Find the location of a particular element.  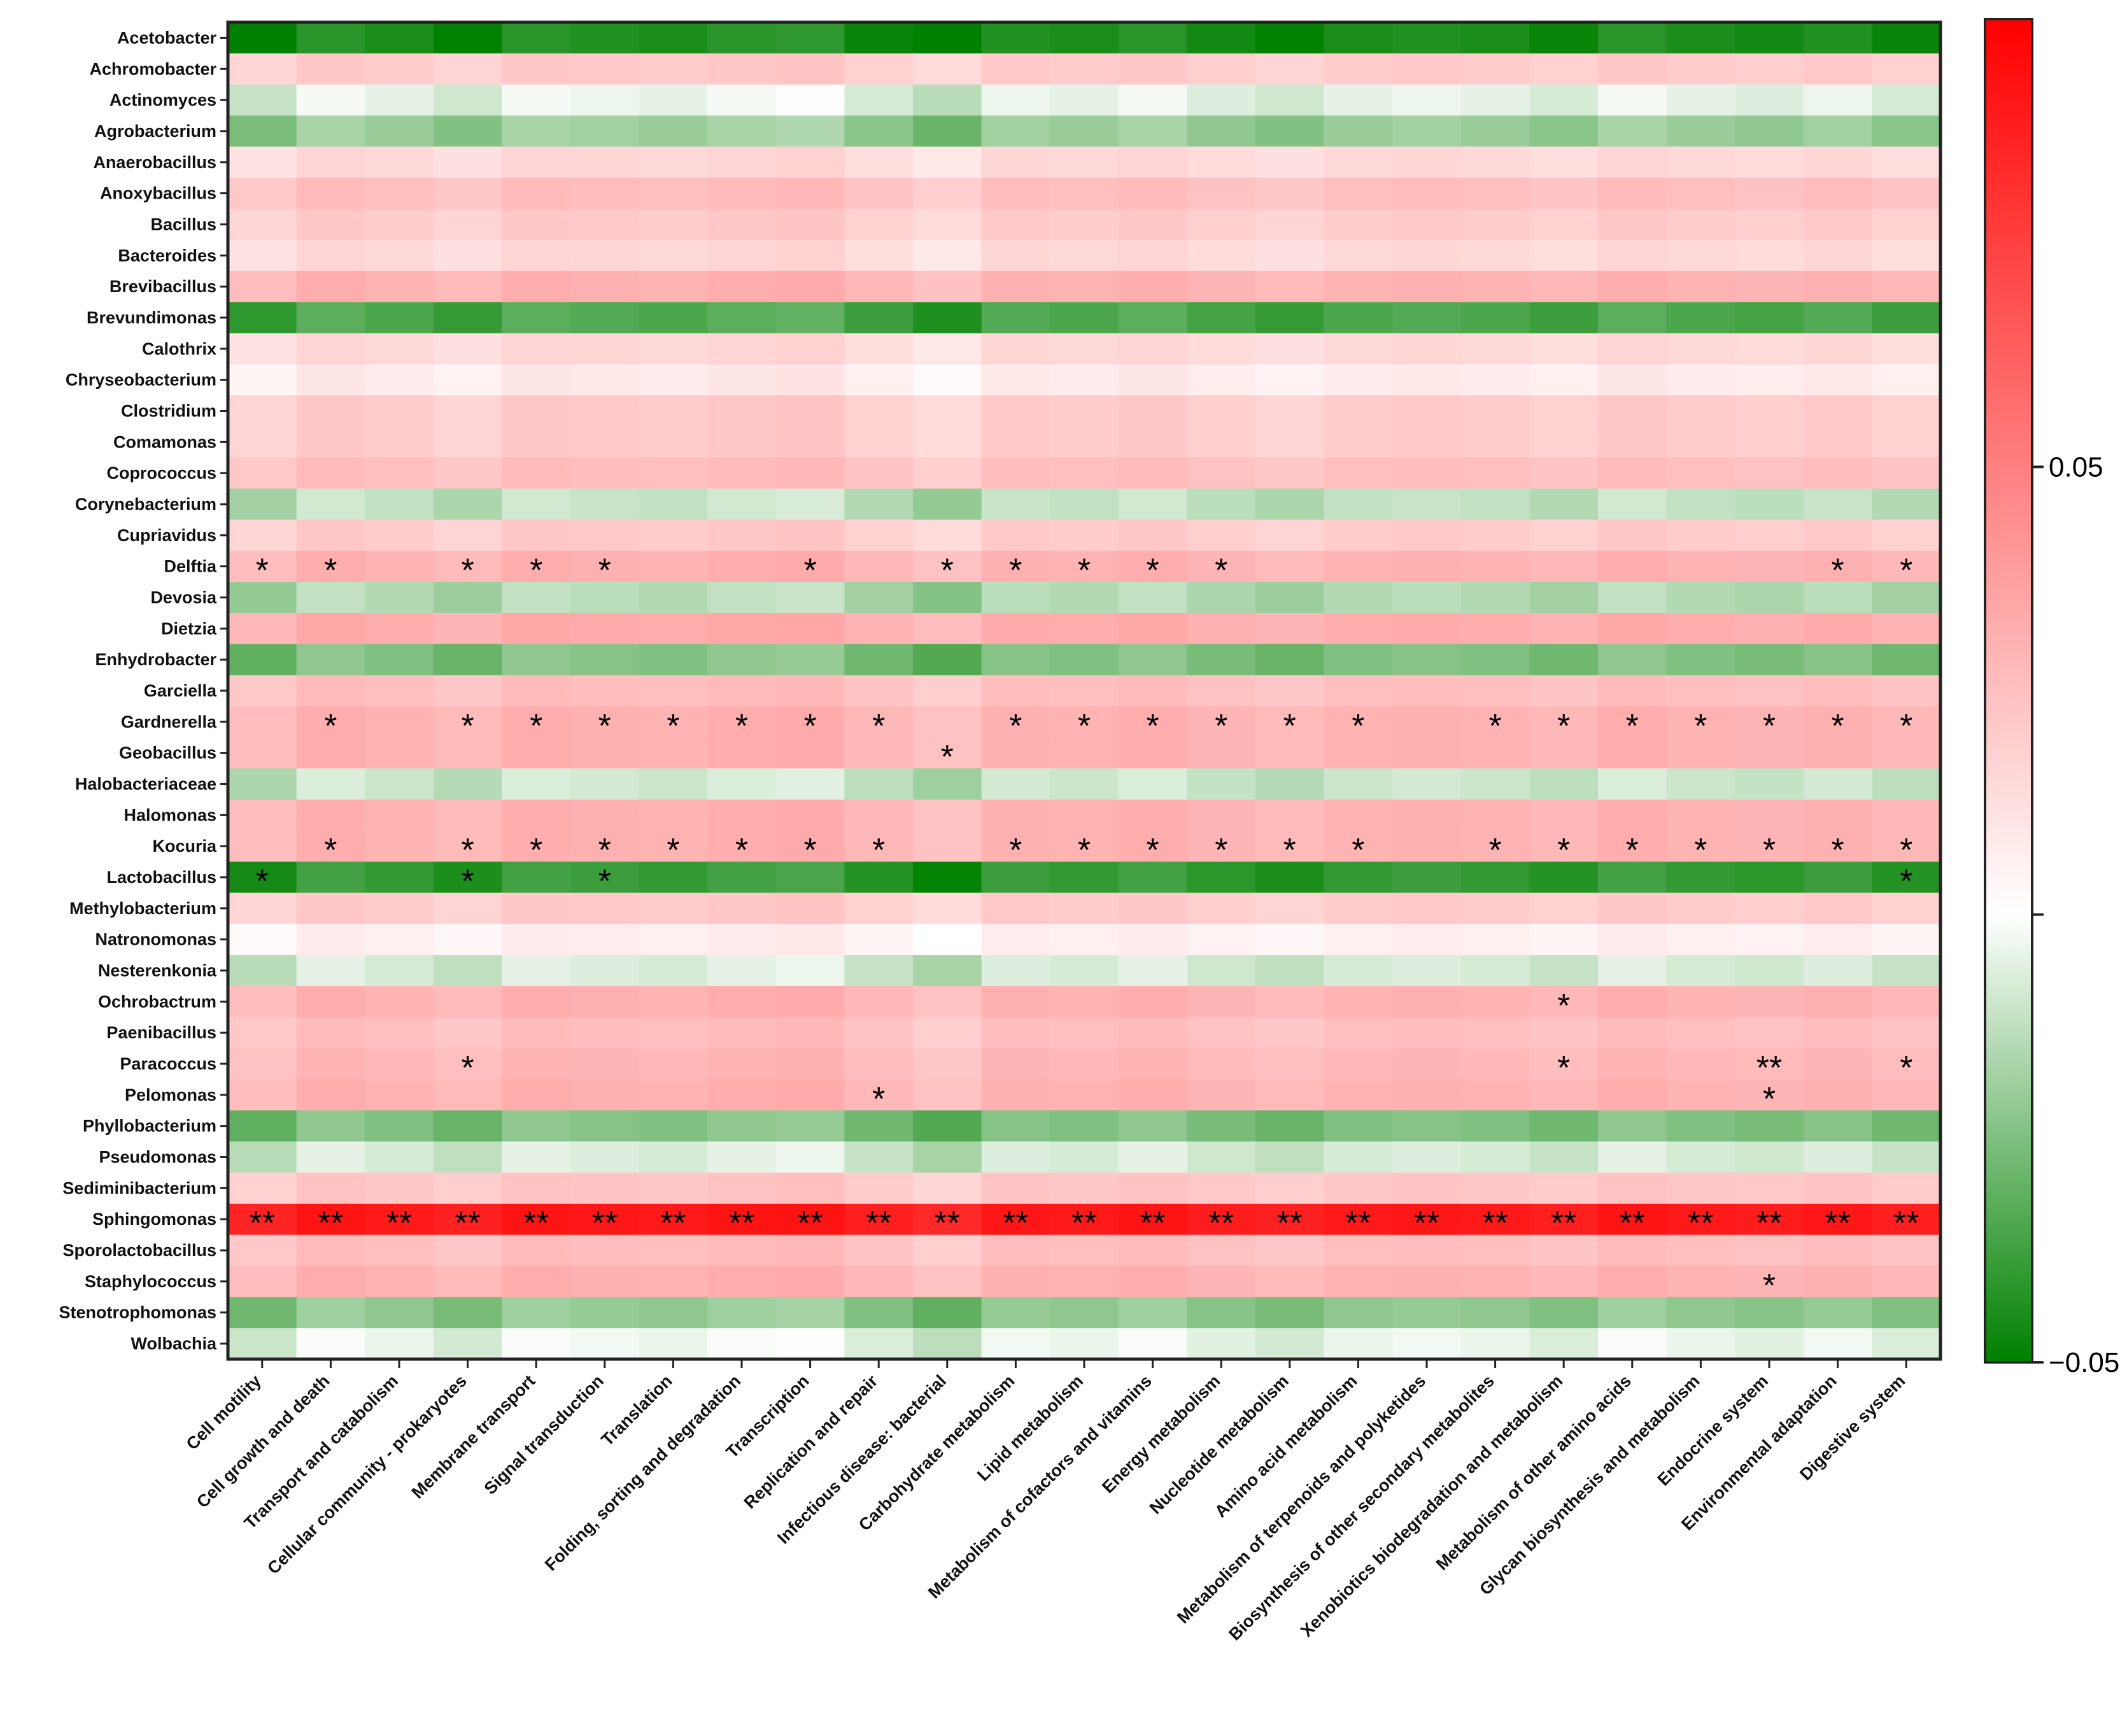

colorbar-tick-label: −0.05 is located at coordinates (2084, 1362).